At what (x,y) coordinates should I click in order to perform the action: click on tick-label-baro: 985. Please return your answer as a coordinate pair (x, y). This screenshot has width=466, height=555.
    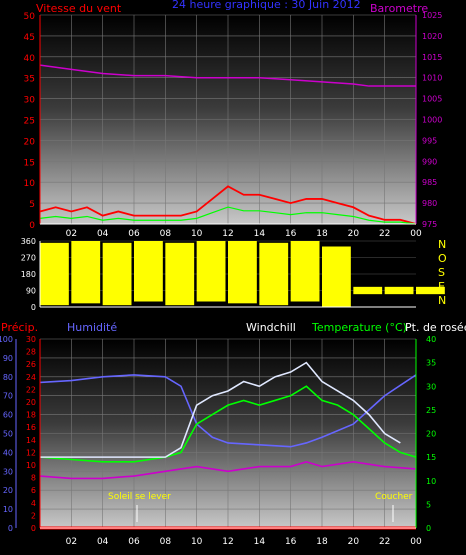
    Looking at the image, I should click on (429, 182).